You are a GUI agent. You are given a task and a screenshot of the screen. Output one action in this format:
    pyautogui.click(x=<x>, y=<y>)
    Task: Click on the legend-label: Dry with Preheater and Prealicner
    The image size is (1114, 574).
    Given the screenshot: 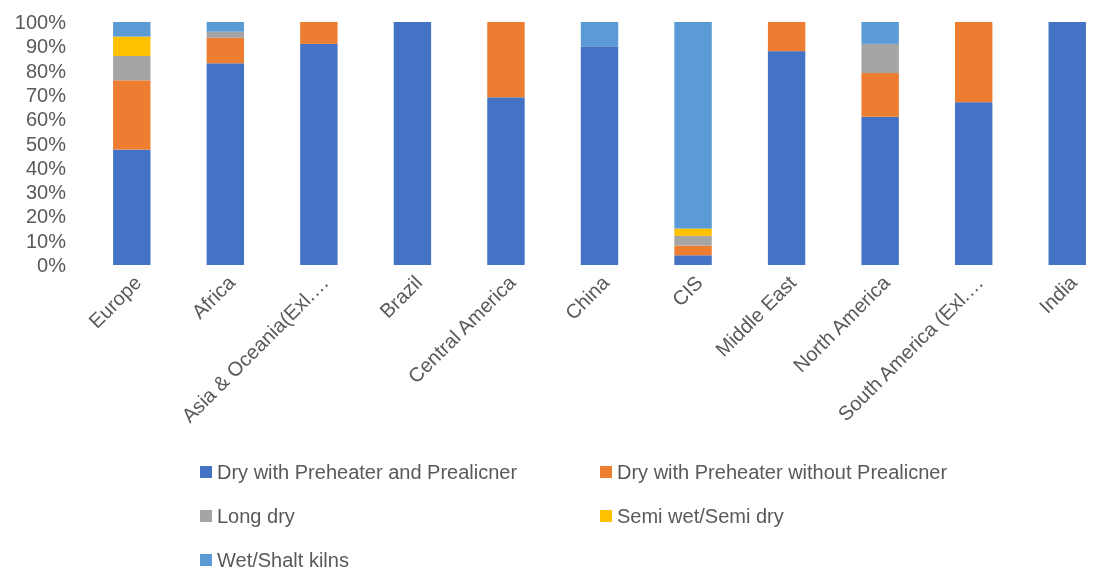 What is the action you would take?
    pyautogui.click(x=367, y=472)
    